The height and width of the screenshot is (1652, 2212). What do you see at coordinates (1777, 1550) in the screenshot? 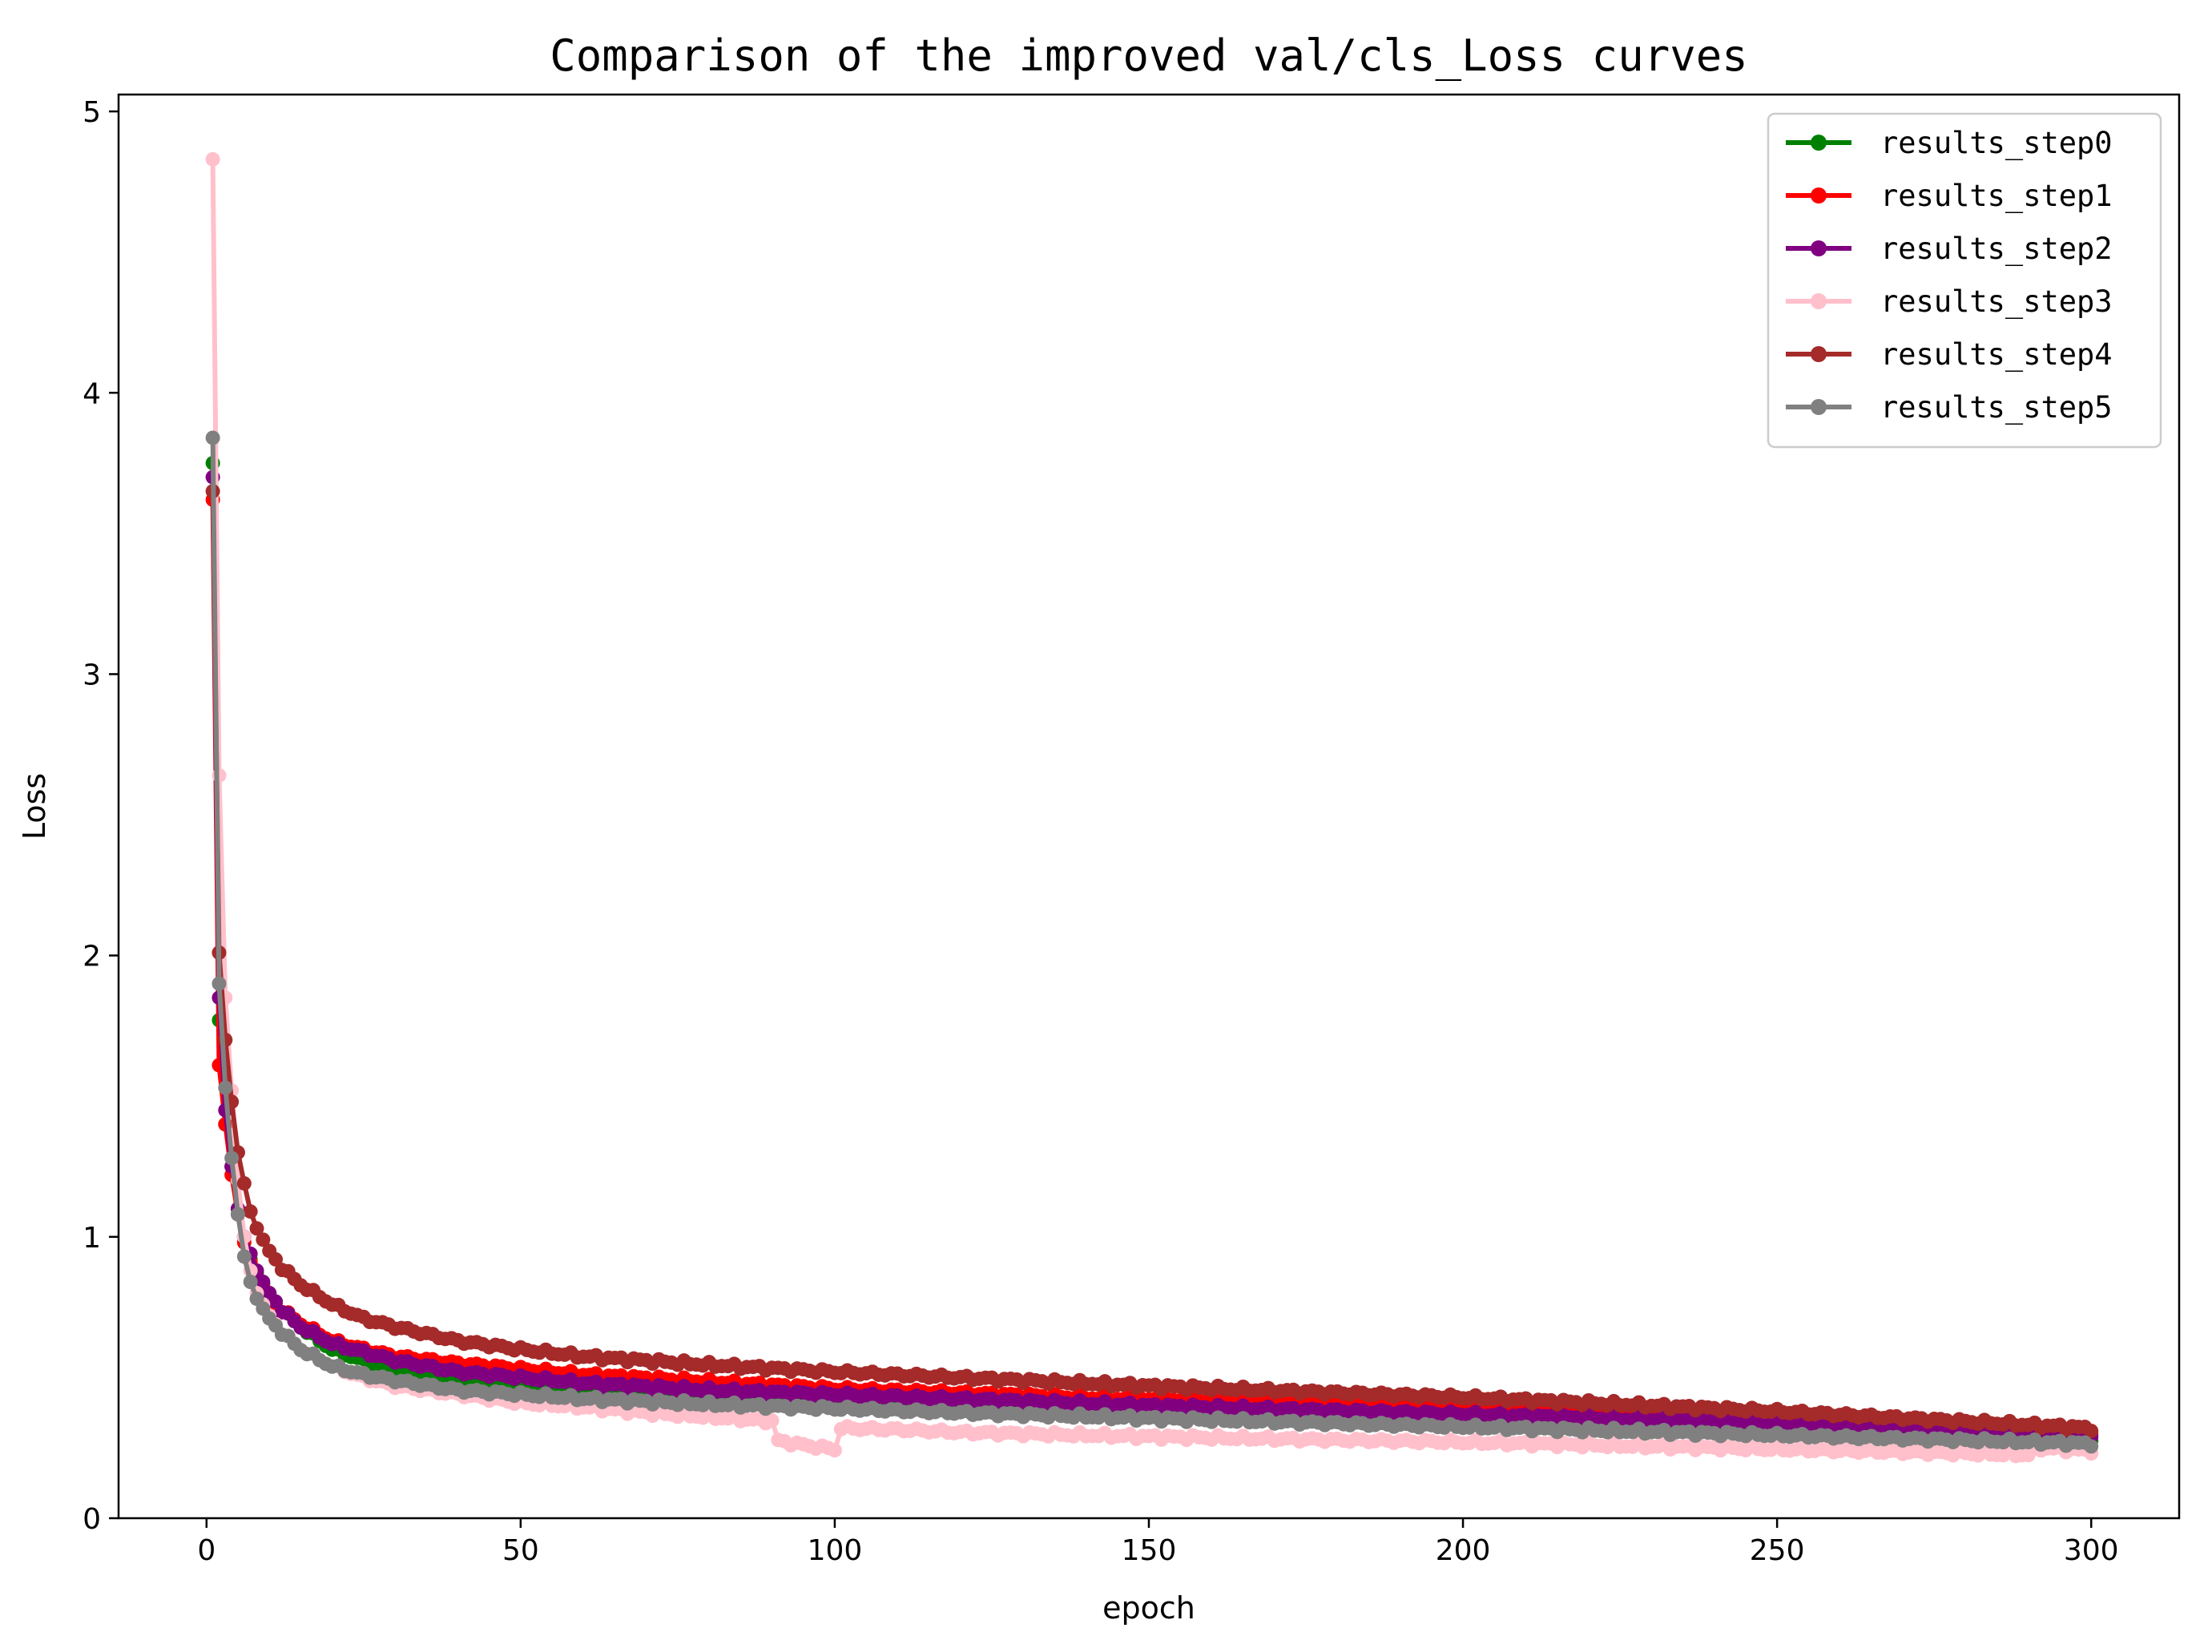
I see `x-tick-label: 250` at bounding box center [1777, 1550].